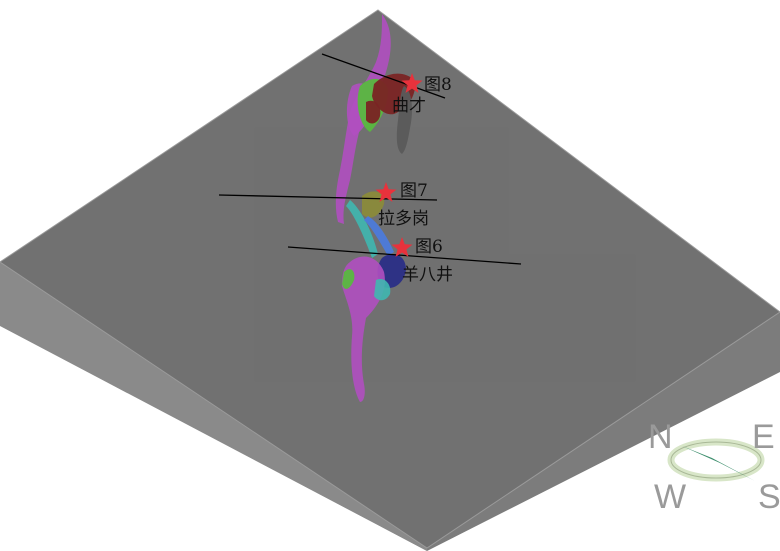  What do you see at coordinates (402, 247) in the screenshot?
I see `star-marker-fig6` at bounding box center [402, 247].